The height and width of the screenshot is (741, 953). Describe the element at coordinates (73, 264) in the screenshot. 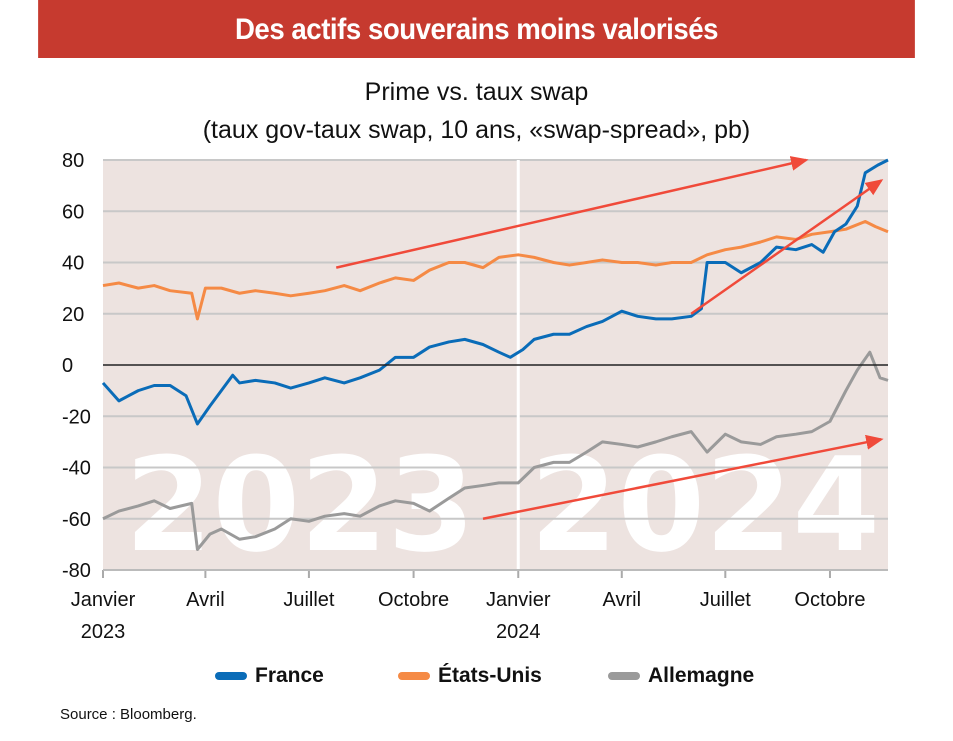

I see `y-tick-label: 40` at that location.